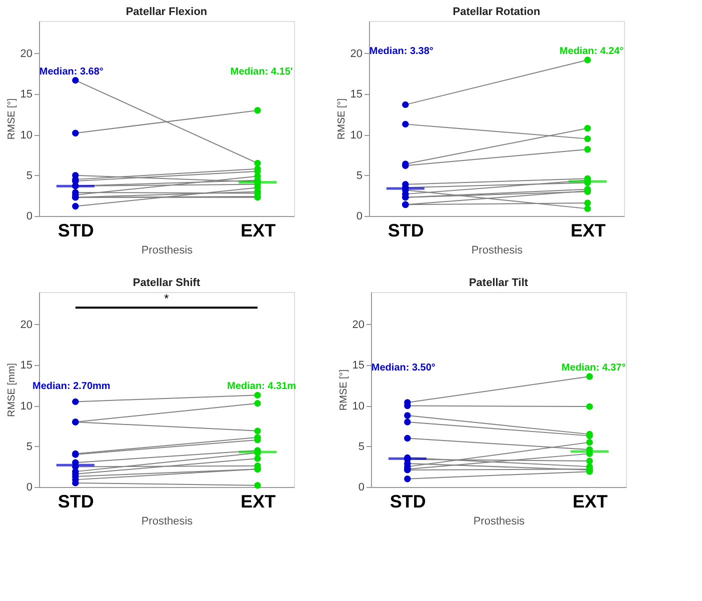 The height and width of the screenshot is (601, 702). I want to click on chart-title: Patellar Shift, so click(166, 283).